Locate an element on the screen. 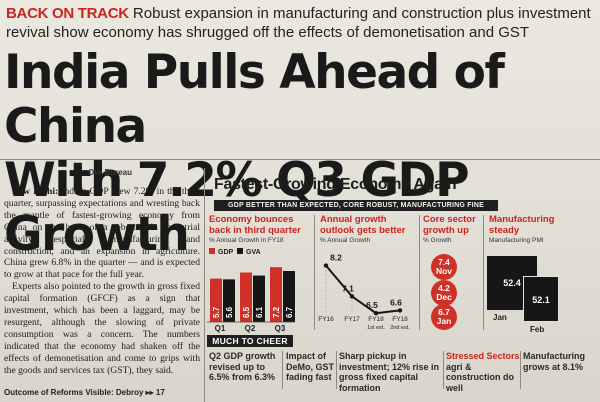 The height and width of the screenshot is (402, 600). core-bubble-dec-value: 4.2 is located at coordinates (444, 287).